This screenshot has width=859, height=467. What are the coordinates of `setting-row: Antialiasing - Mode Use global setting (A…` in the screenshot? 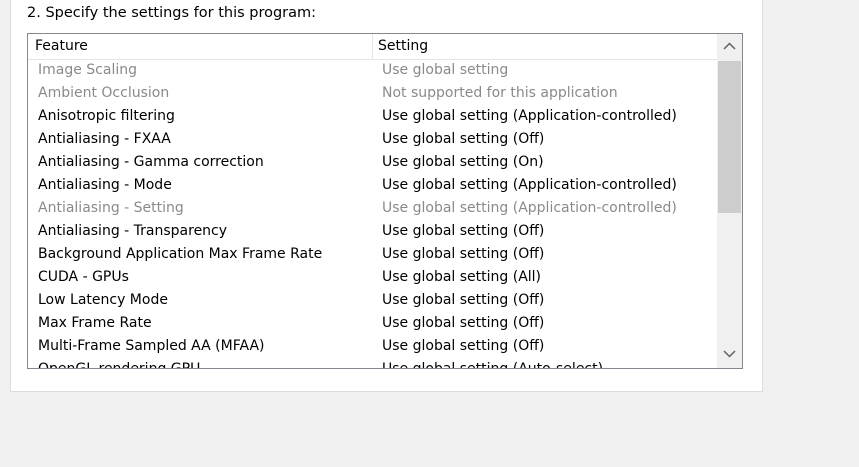 It's located at (372, 186).